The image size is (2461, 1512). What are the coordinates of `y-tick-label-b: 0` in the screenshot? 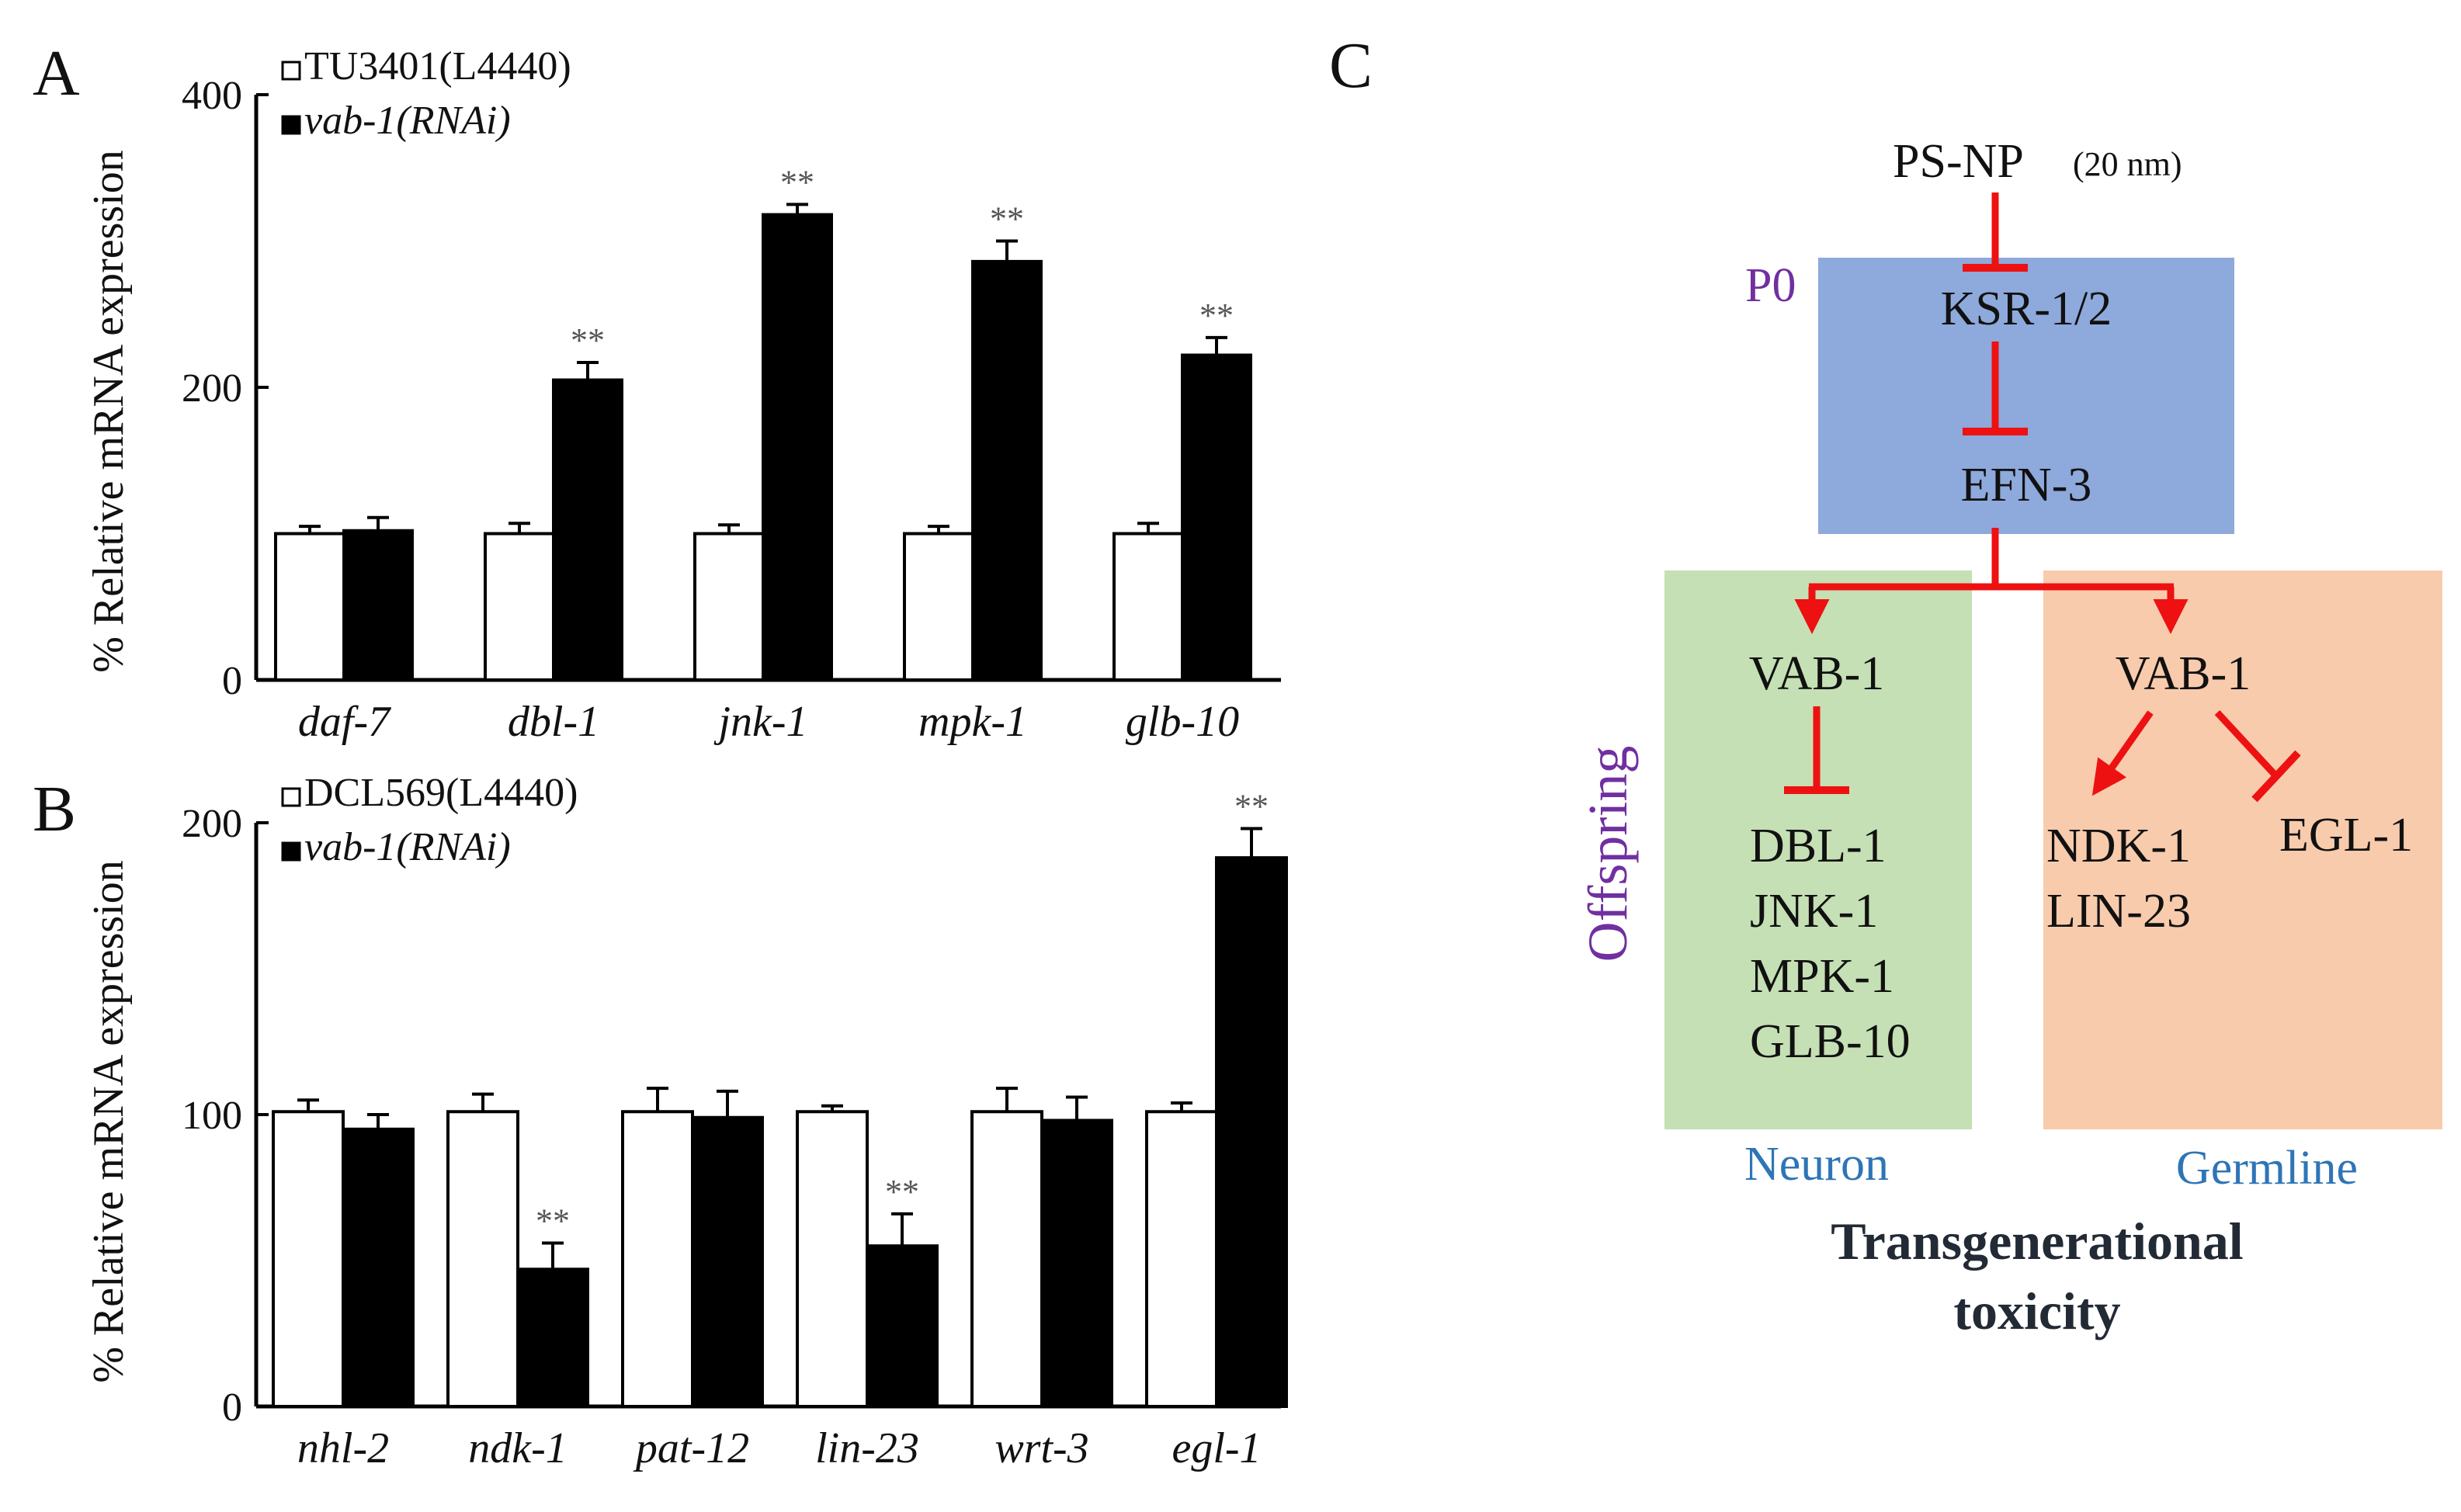 It's located at (232, 1407).